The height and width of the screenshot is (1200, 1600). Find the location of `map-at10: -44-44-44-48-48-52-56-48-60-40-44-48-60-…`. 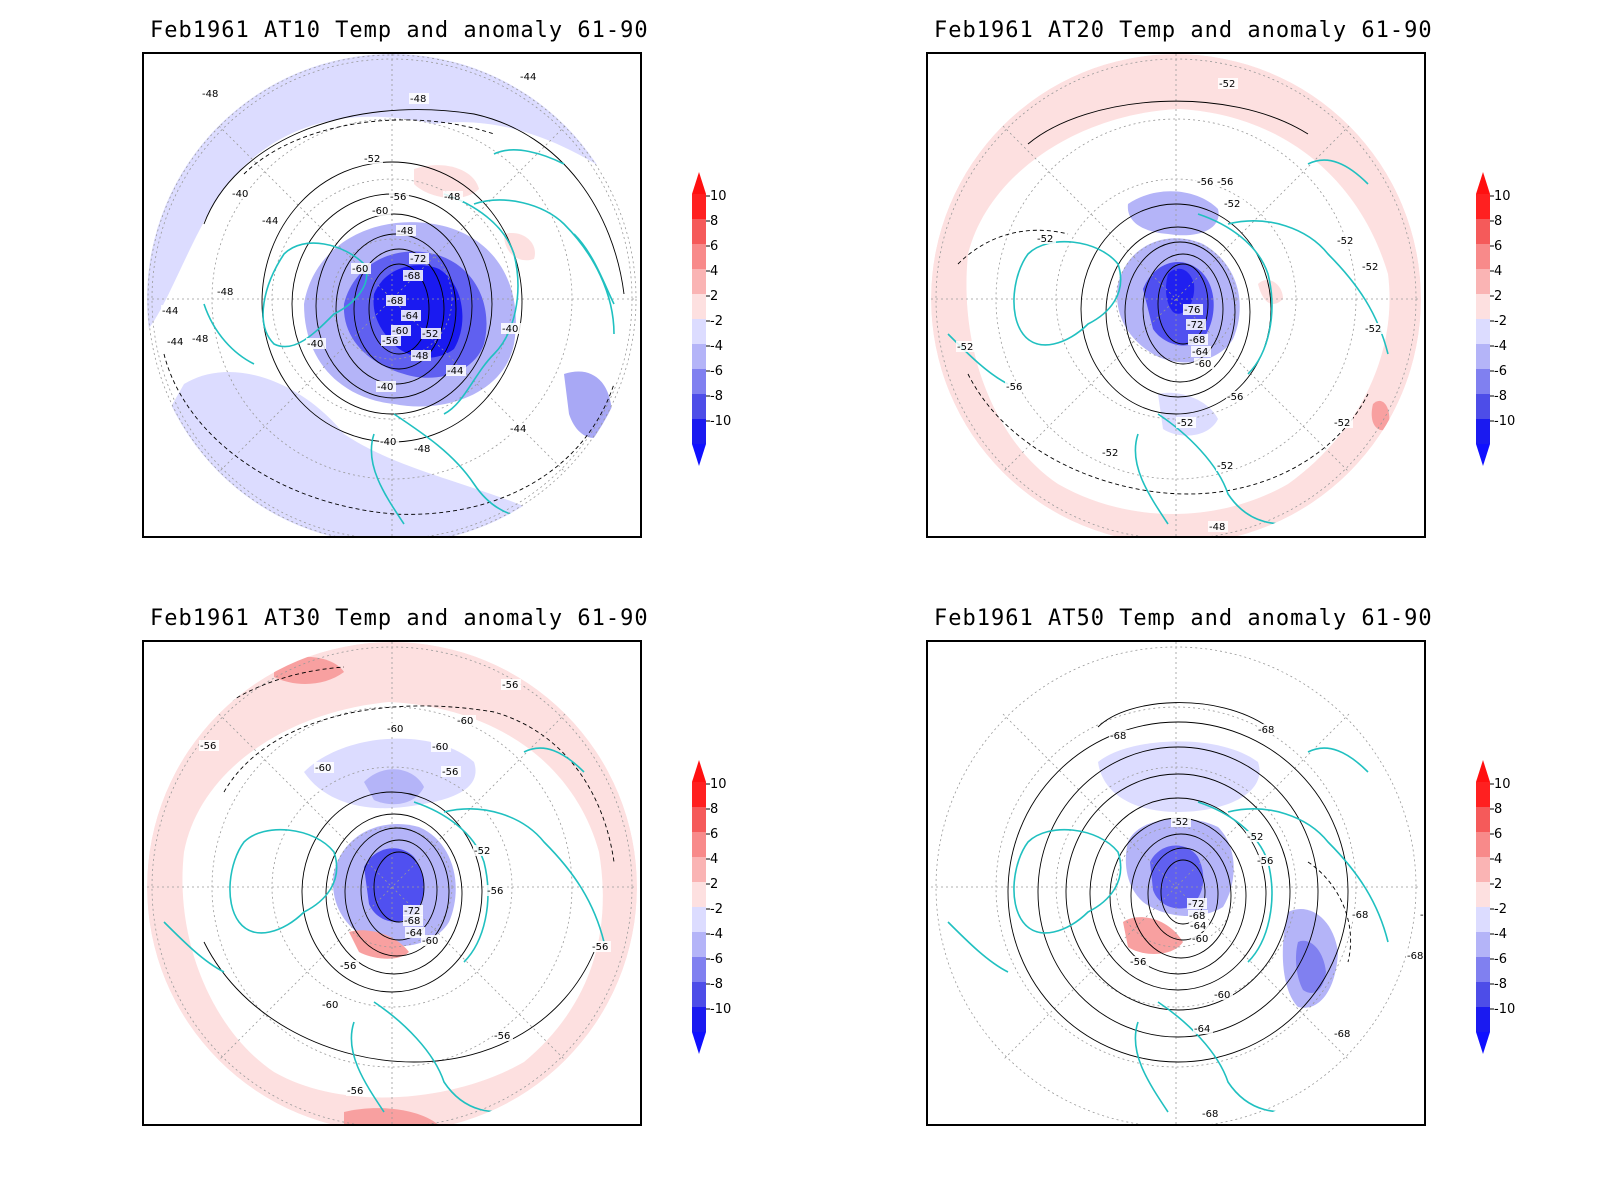

map-at10: -44-44-44-48-48-52-56-48-60-40-44-48-60-… is located at coordinates (392, 295).